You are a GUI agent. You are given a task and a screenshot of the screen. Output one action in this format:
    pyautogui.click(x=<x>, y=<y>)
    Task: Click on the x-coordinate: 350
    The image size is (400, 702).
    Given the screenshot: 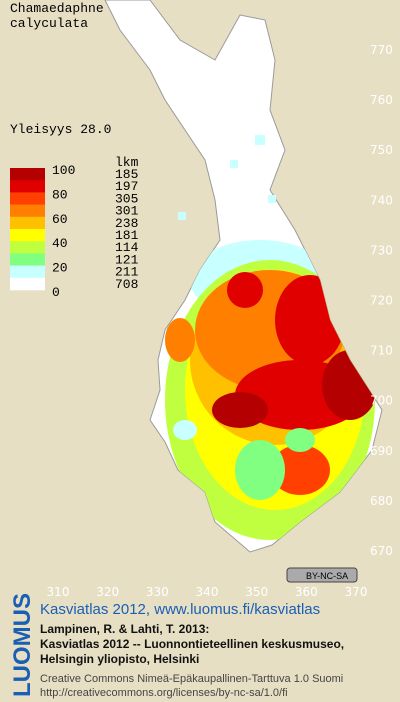 What is the action you would take?
    pyautogui.click(x=256, y=592)
    